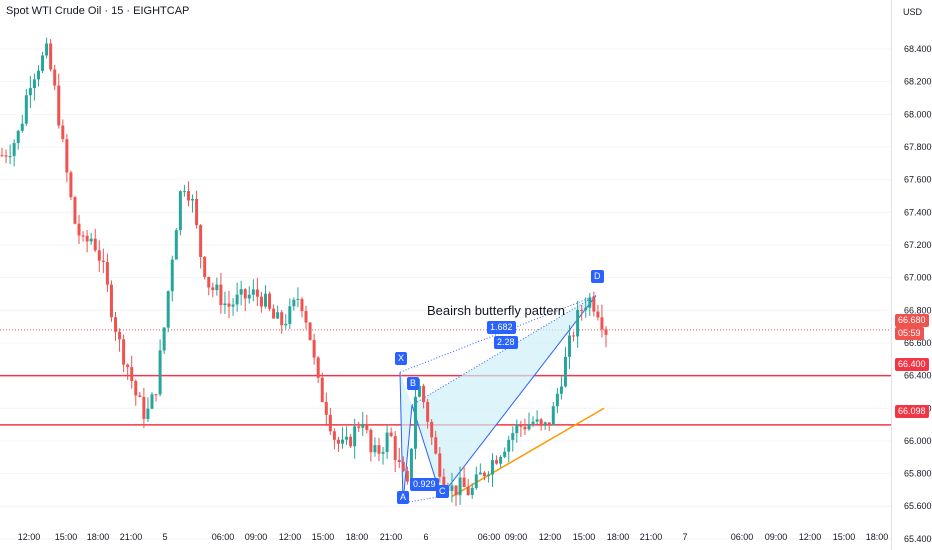 Image resolution: width=932 pixels, height=550 pixels. Describe the element at coordinates (918, 212) in the screenshot. I see `y-tick-label: 67.400` at that location.